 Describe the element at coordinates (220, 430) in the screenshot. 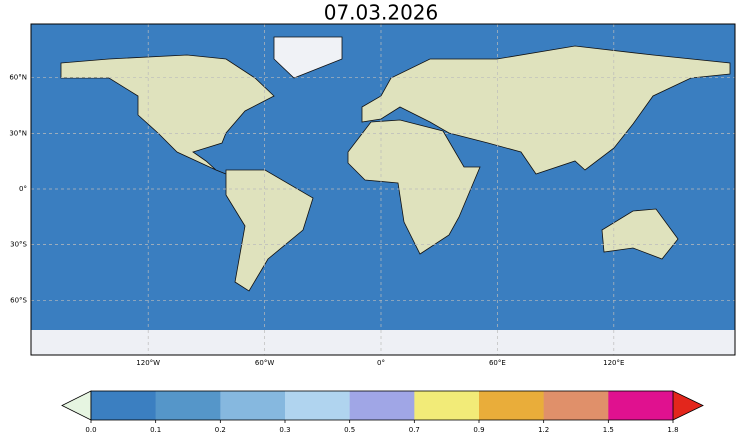

I see `colorbar-tick-label: 0.2` at that location.